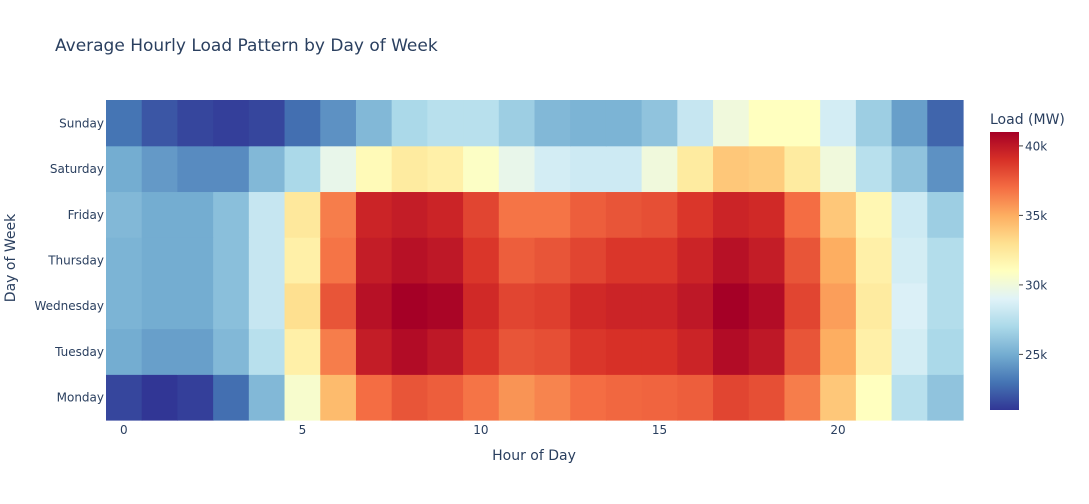 This screenshot has height=504, width=1089. I want to click on colorbar-tick-label: 35k, so click(1036, 216).